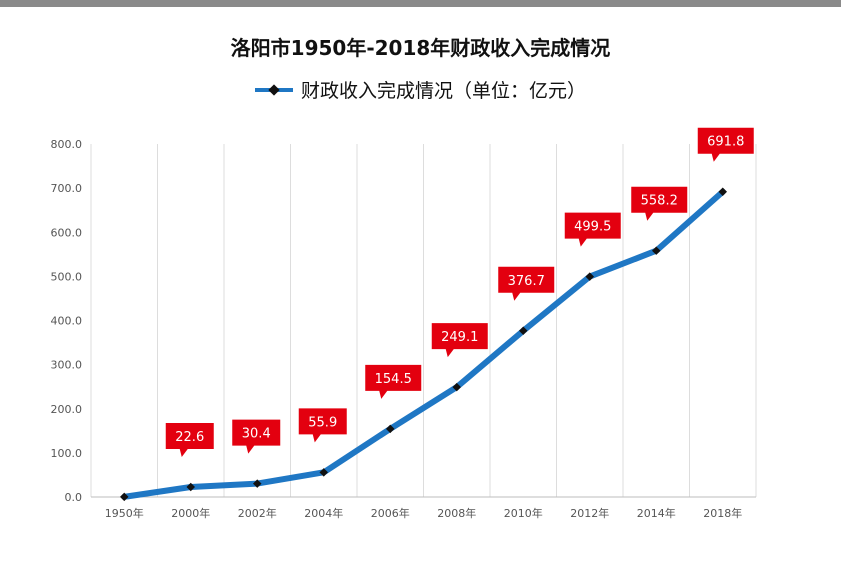 This screenshot has width=841, height=583. I want to click on data-label: 499.5, so click(592, 227).